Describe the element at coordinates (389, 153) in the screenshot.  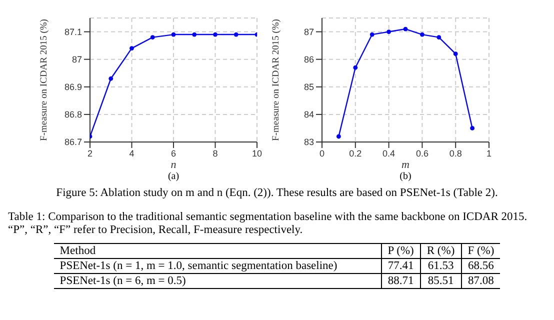
I see `x-tick-label: 0.4` at that location.